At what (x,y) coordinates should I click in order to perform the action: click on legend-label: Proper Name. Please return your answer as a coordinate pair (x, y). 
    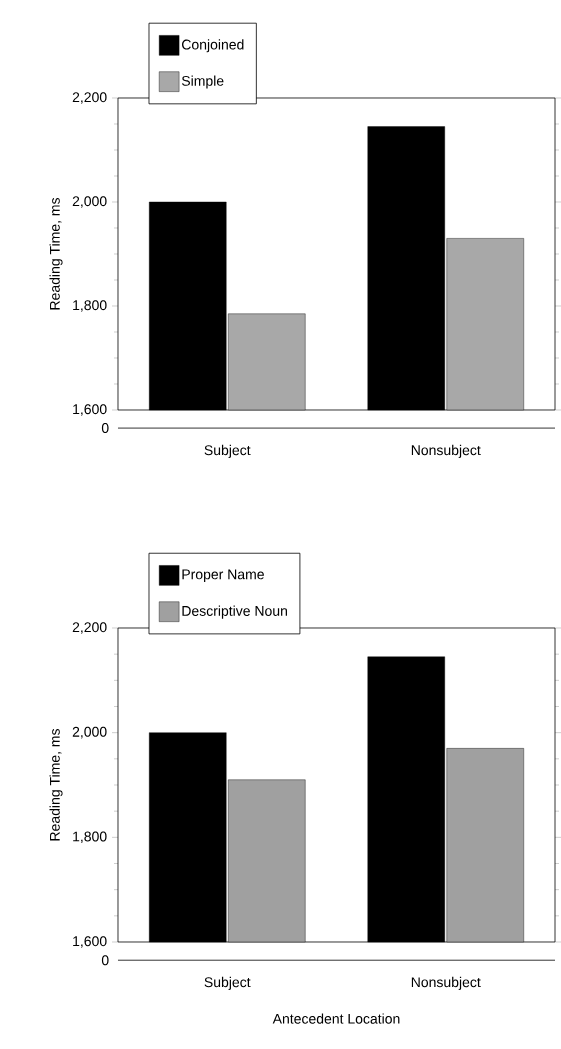
    Looking at the image, I should click on (223, 576).